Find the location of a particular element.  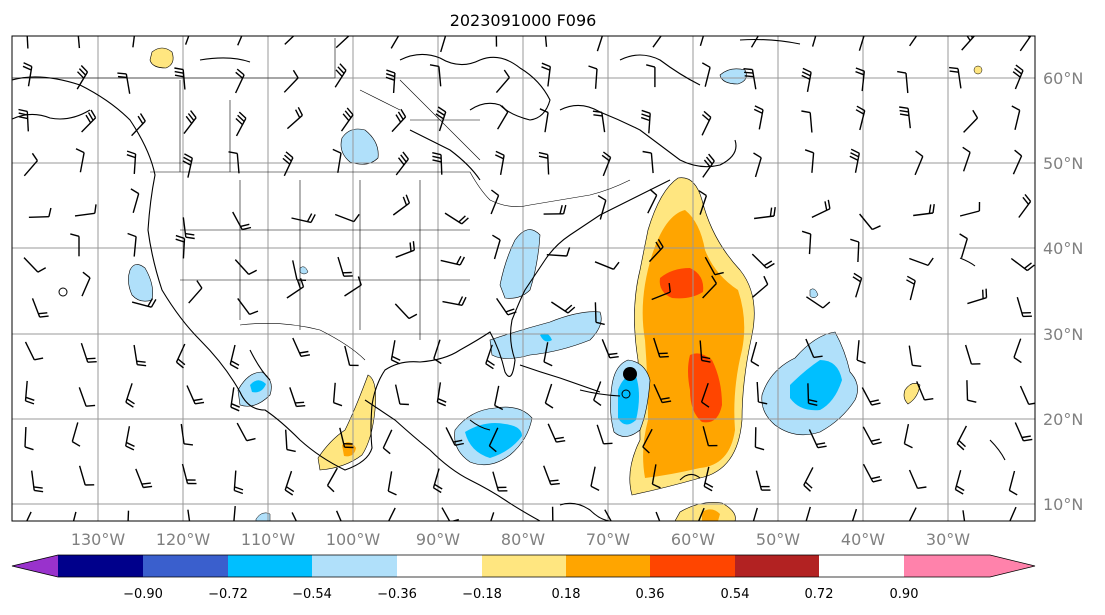

negative-patch-eastcoast is located at coordinates (520, 264).